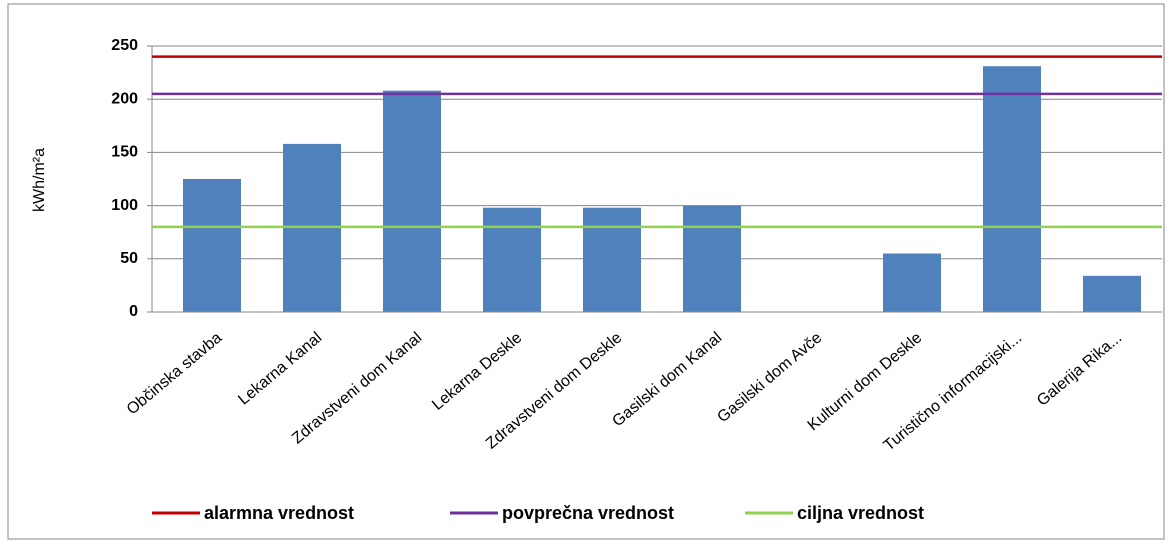  Describe the element at coordinates (124, 205) in the screenshot. I see `y-tick-label: 100` at that location.